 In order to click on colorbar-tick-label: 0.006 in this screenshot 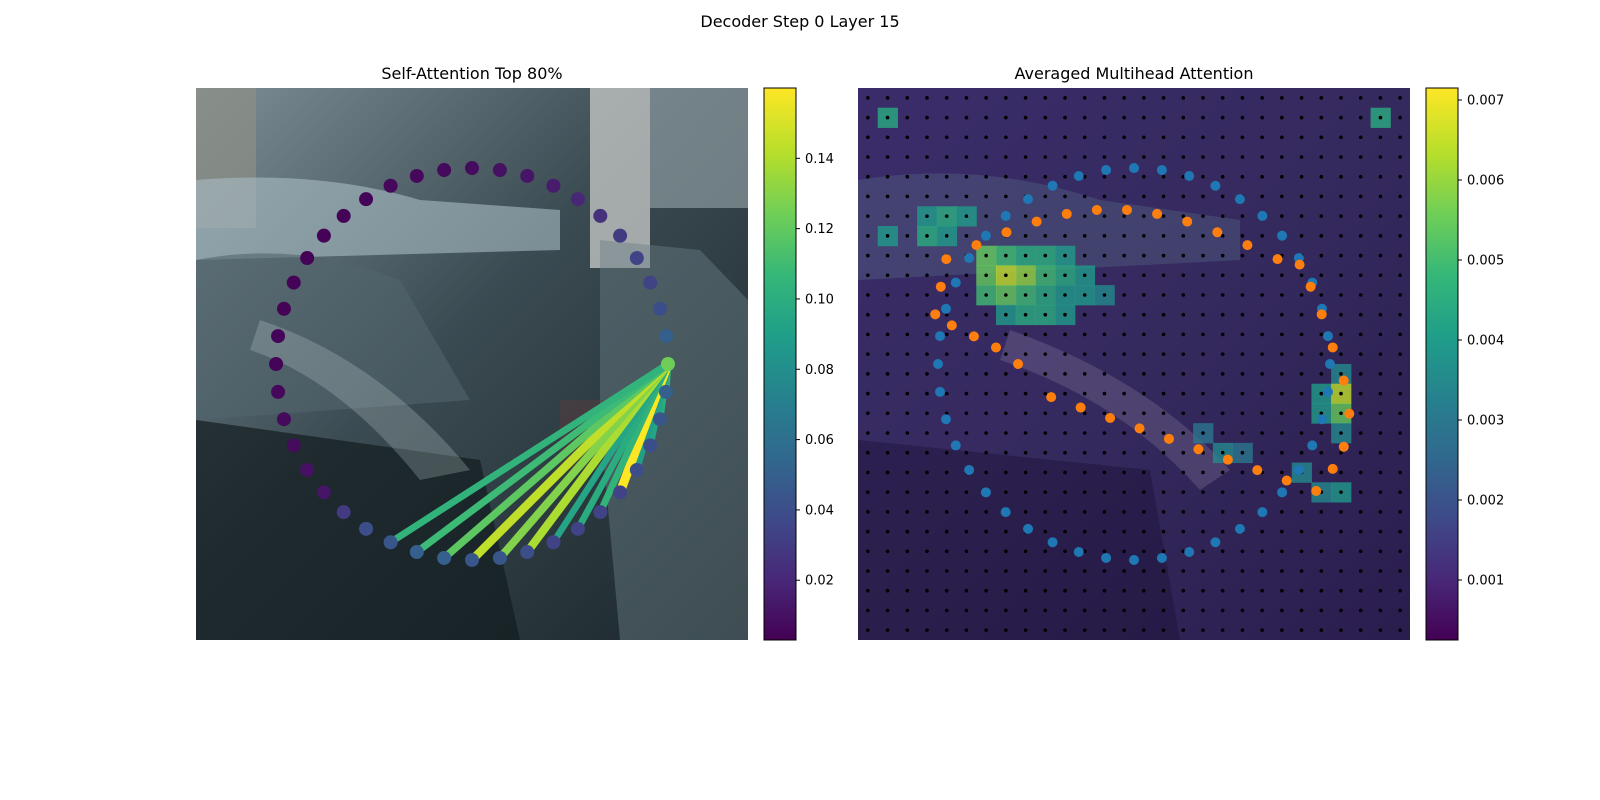, I will do `click(1485, 181)`.